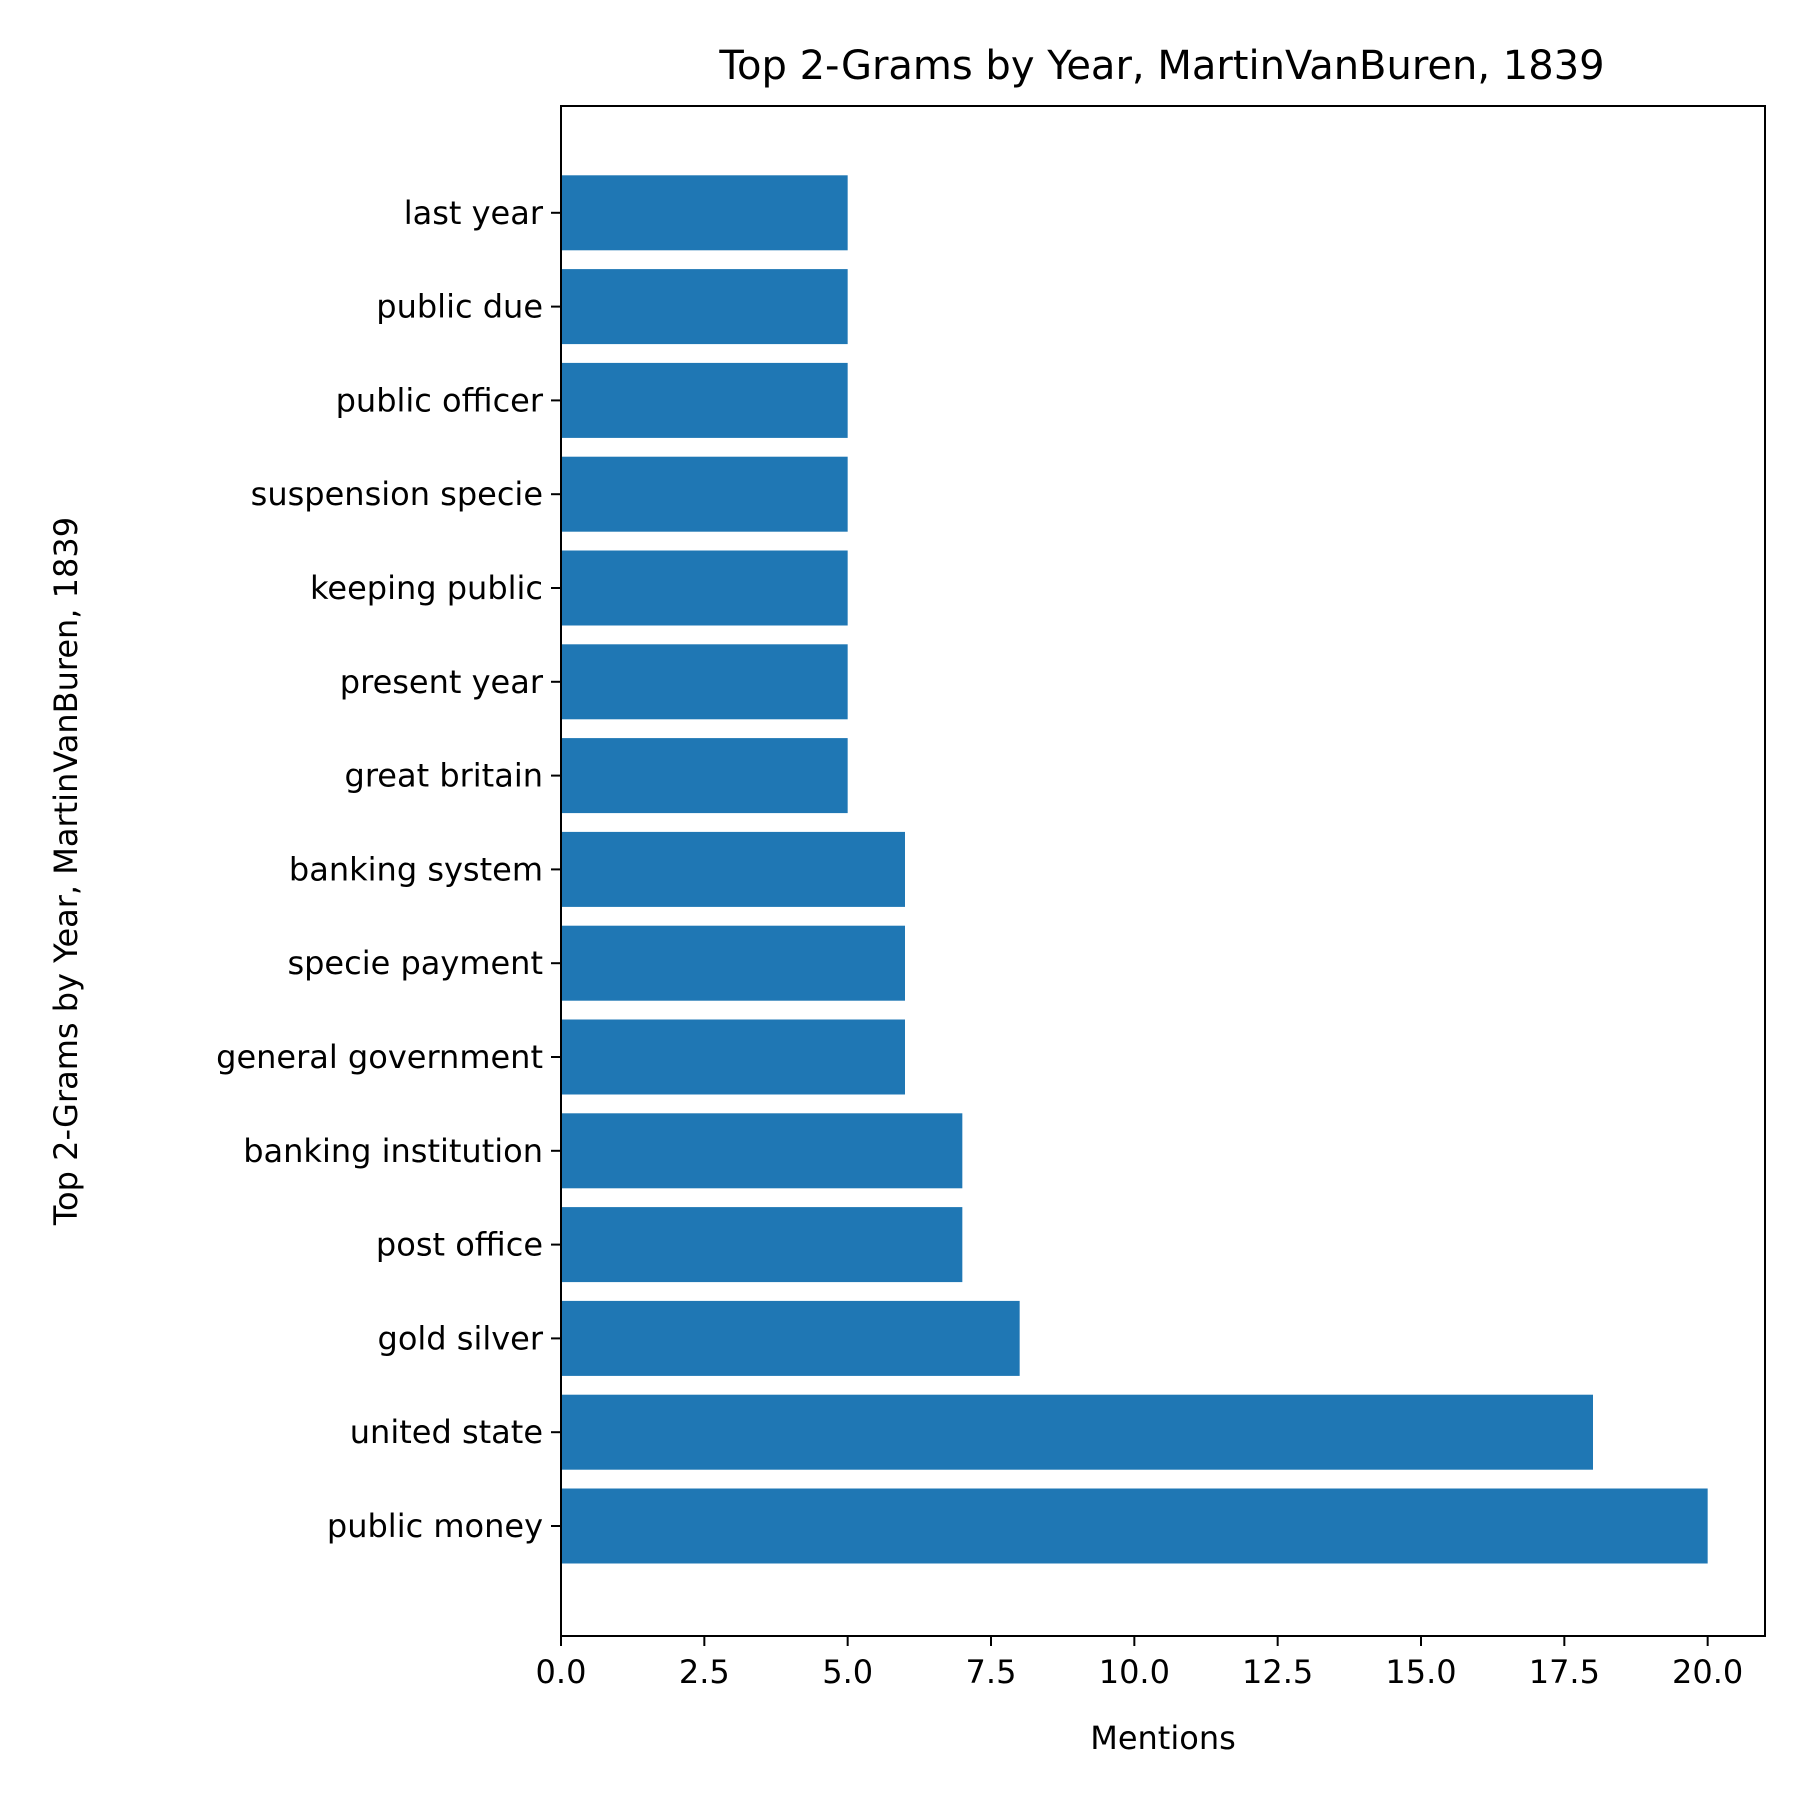  I want to click on bar-united-state, so click(1077, 1432).